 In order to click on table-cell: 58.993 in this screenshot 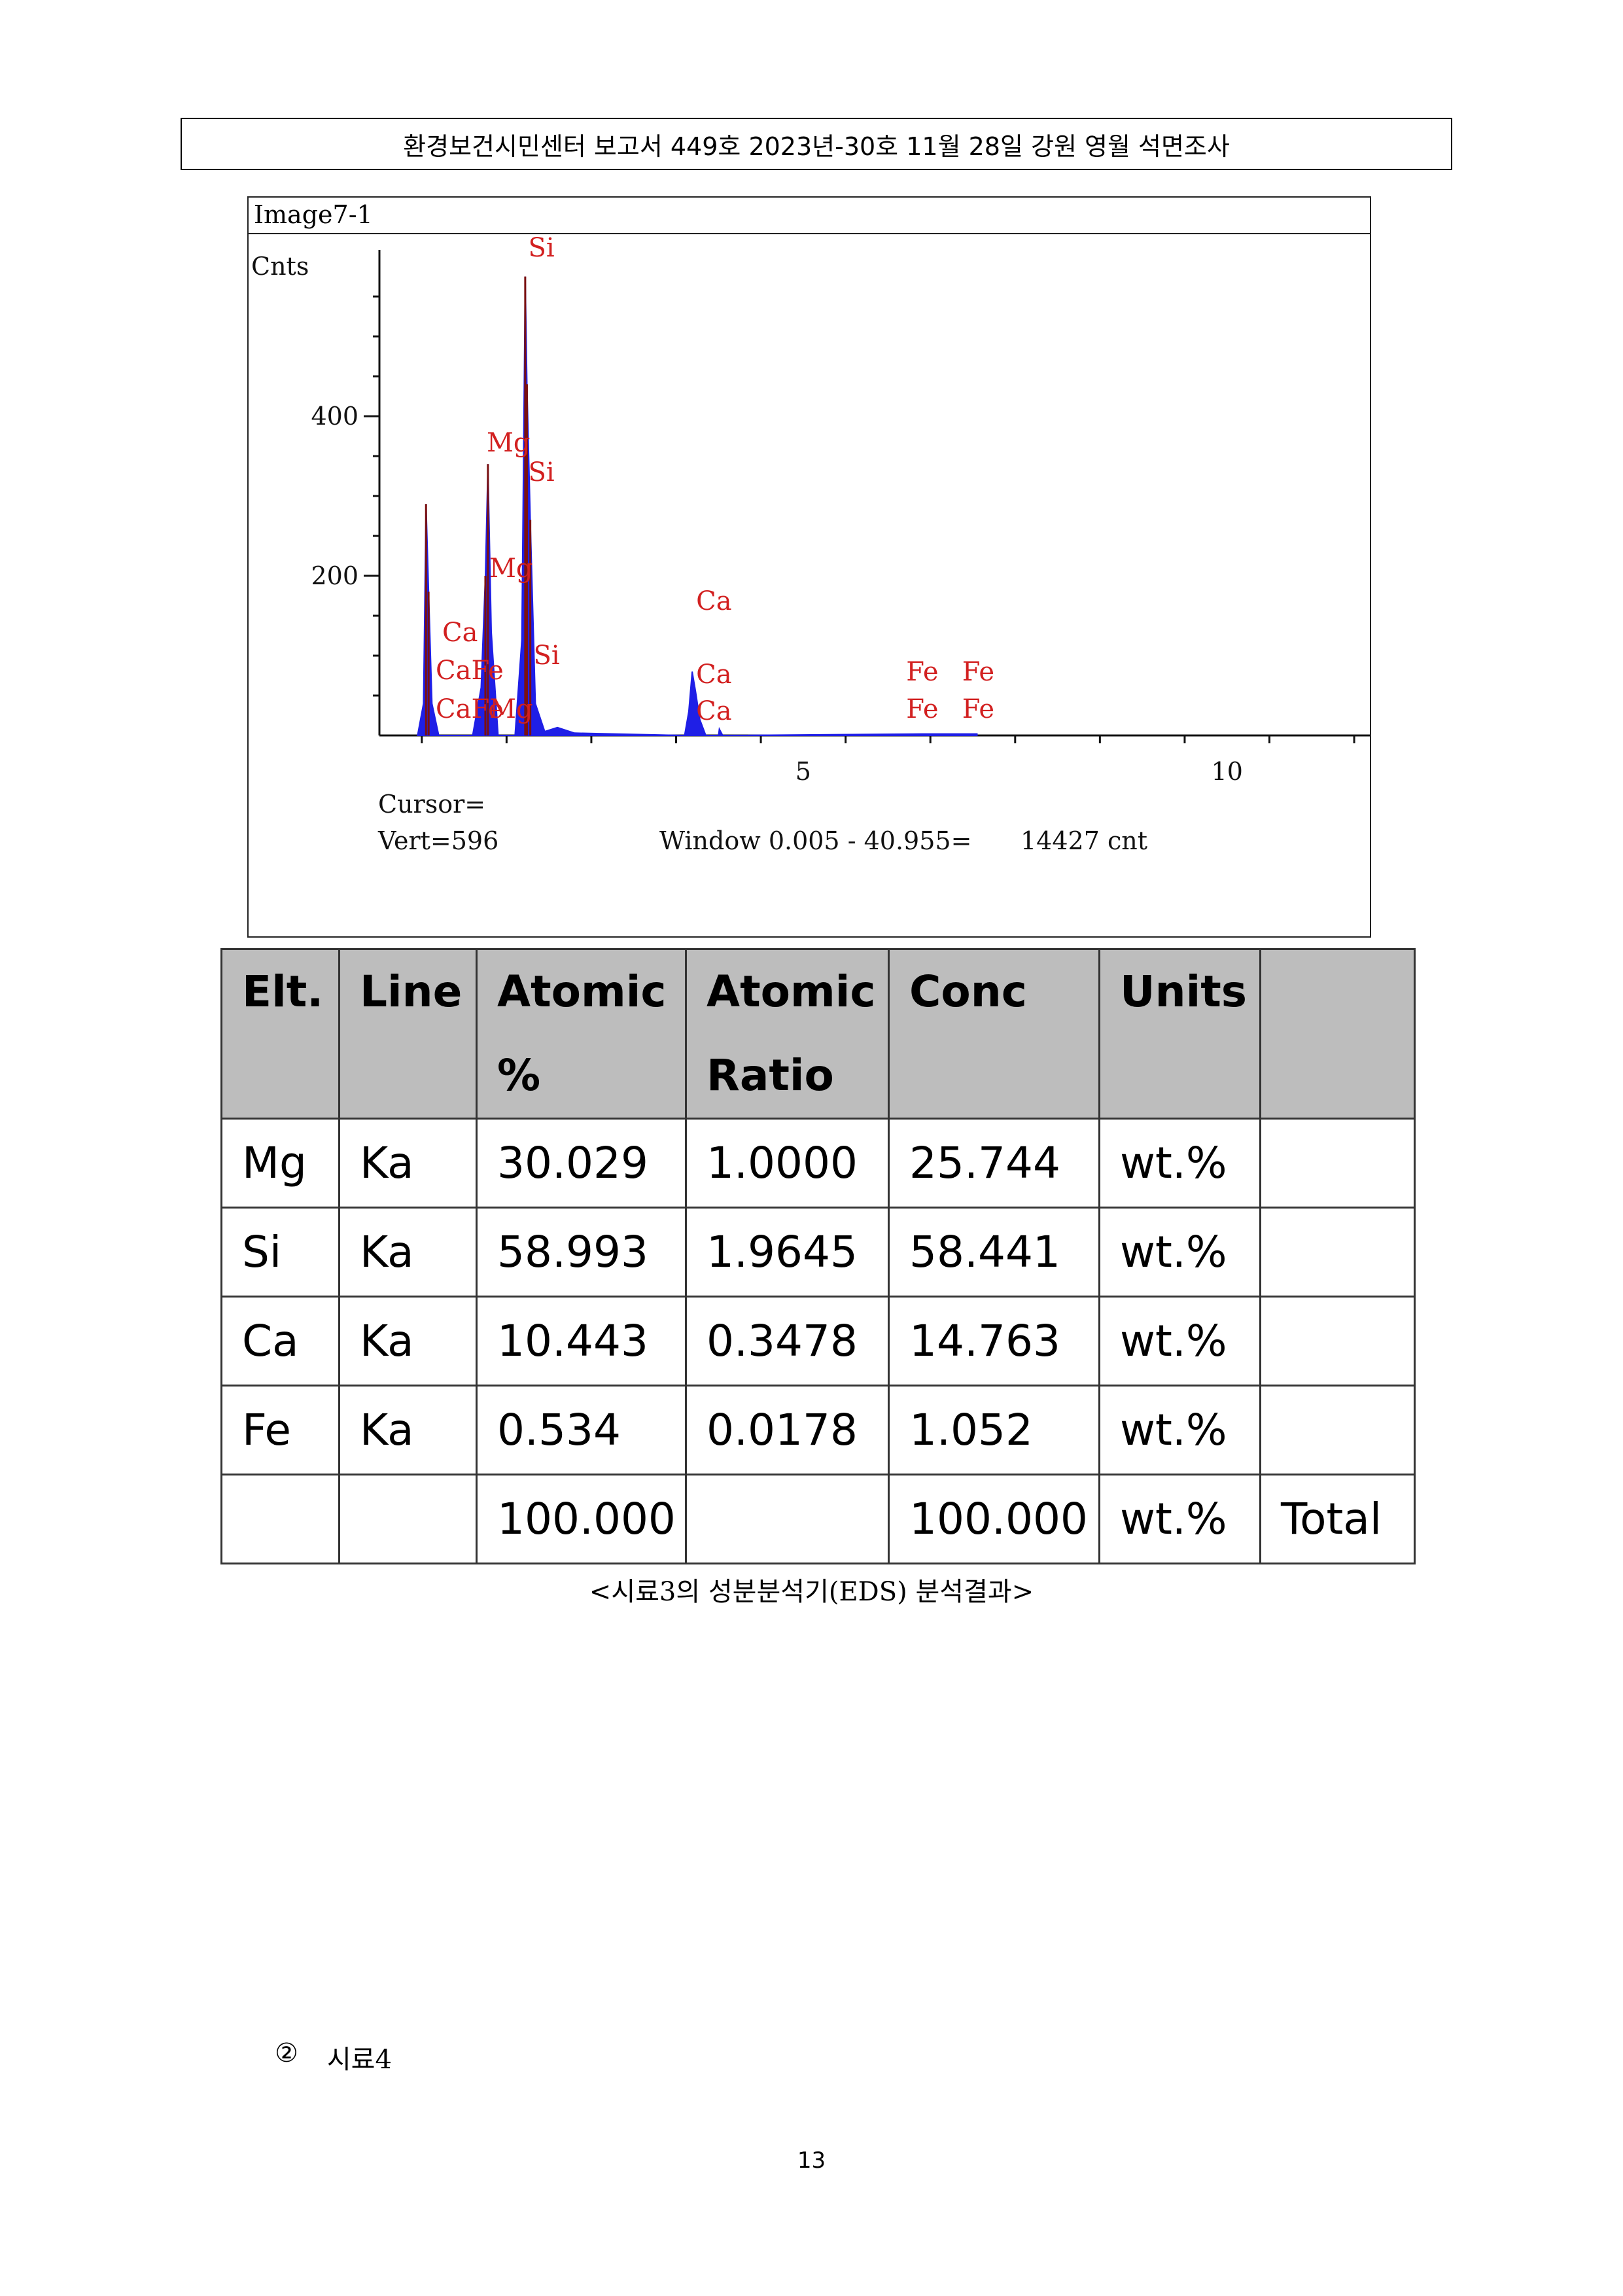, I will do `click(581, 1252)`.